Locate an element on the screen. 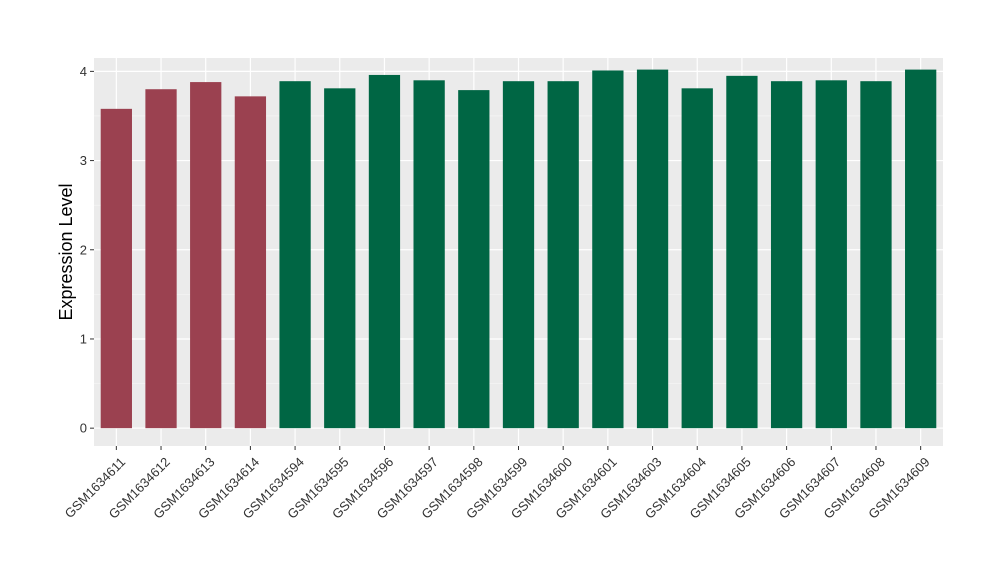 The height and width of the screenshot is (580, 1000). y-tick-label: 0 is located at coordinates (83, 428).